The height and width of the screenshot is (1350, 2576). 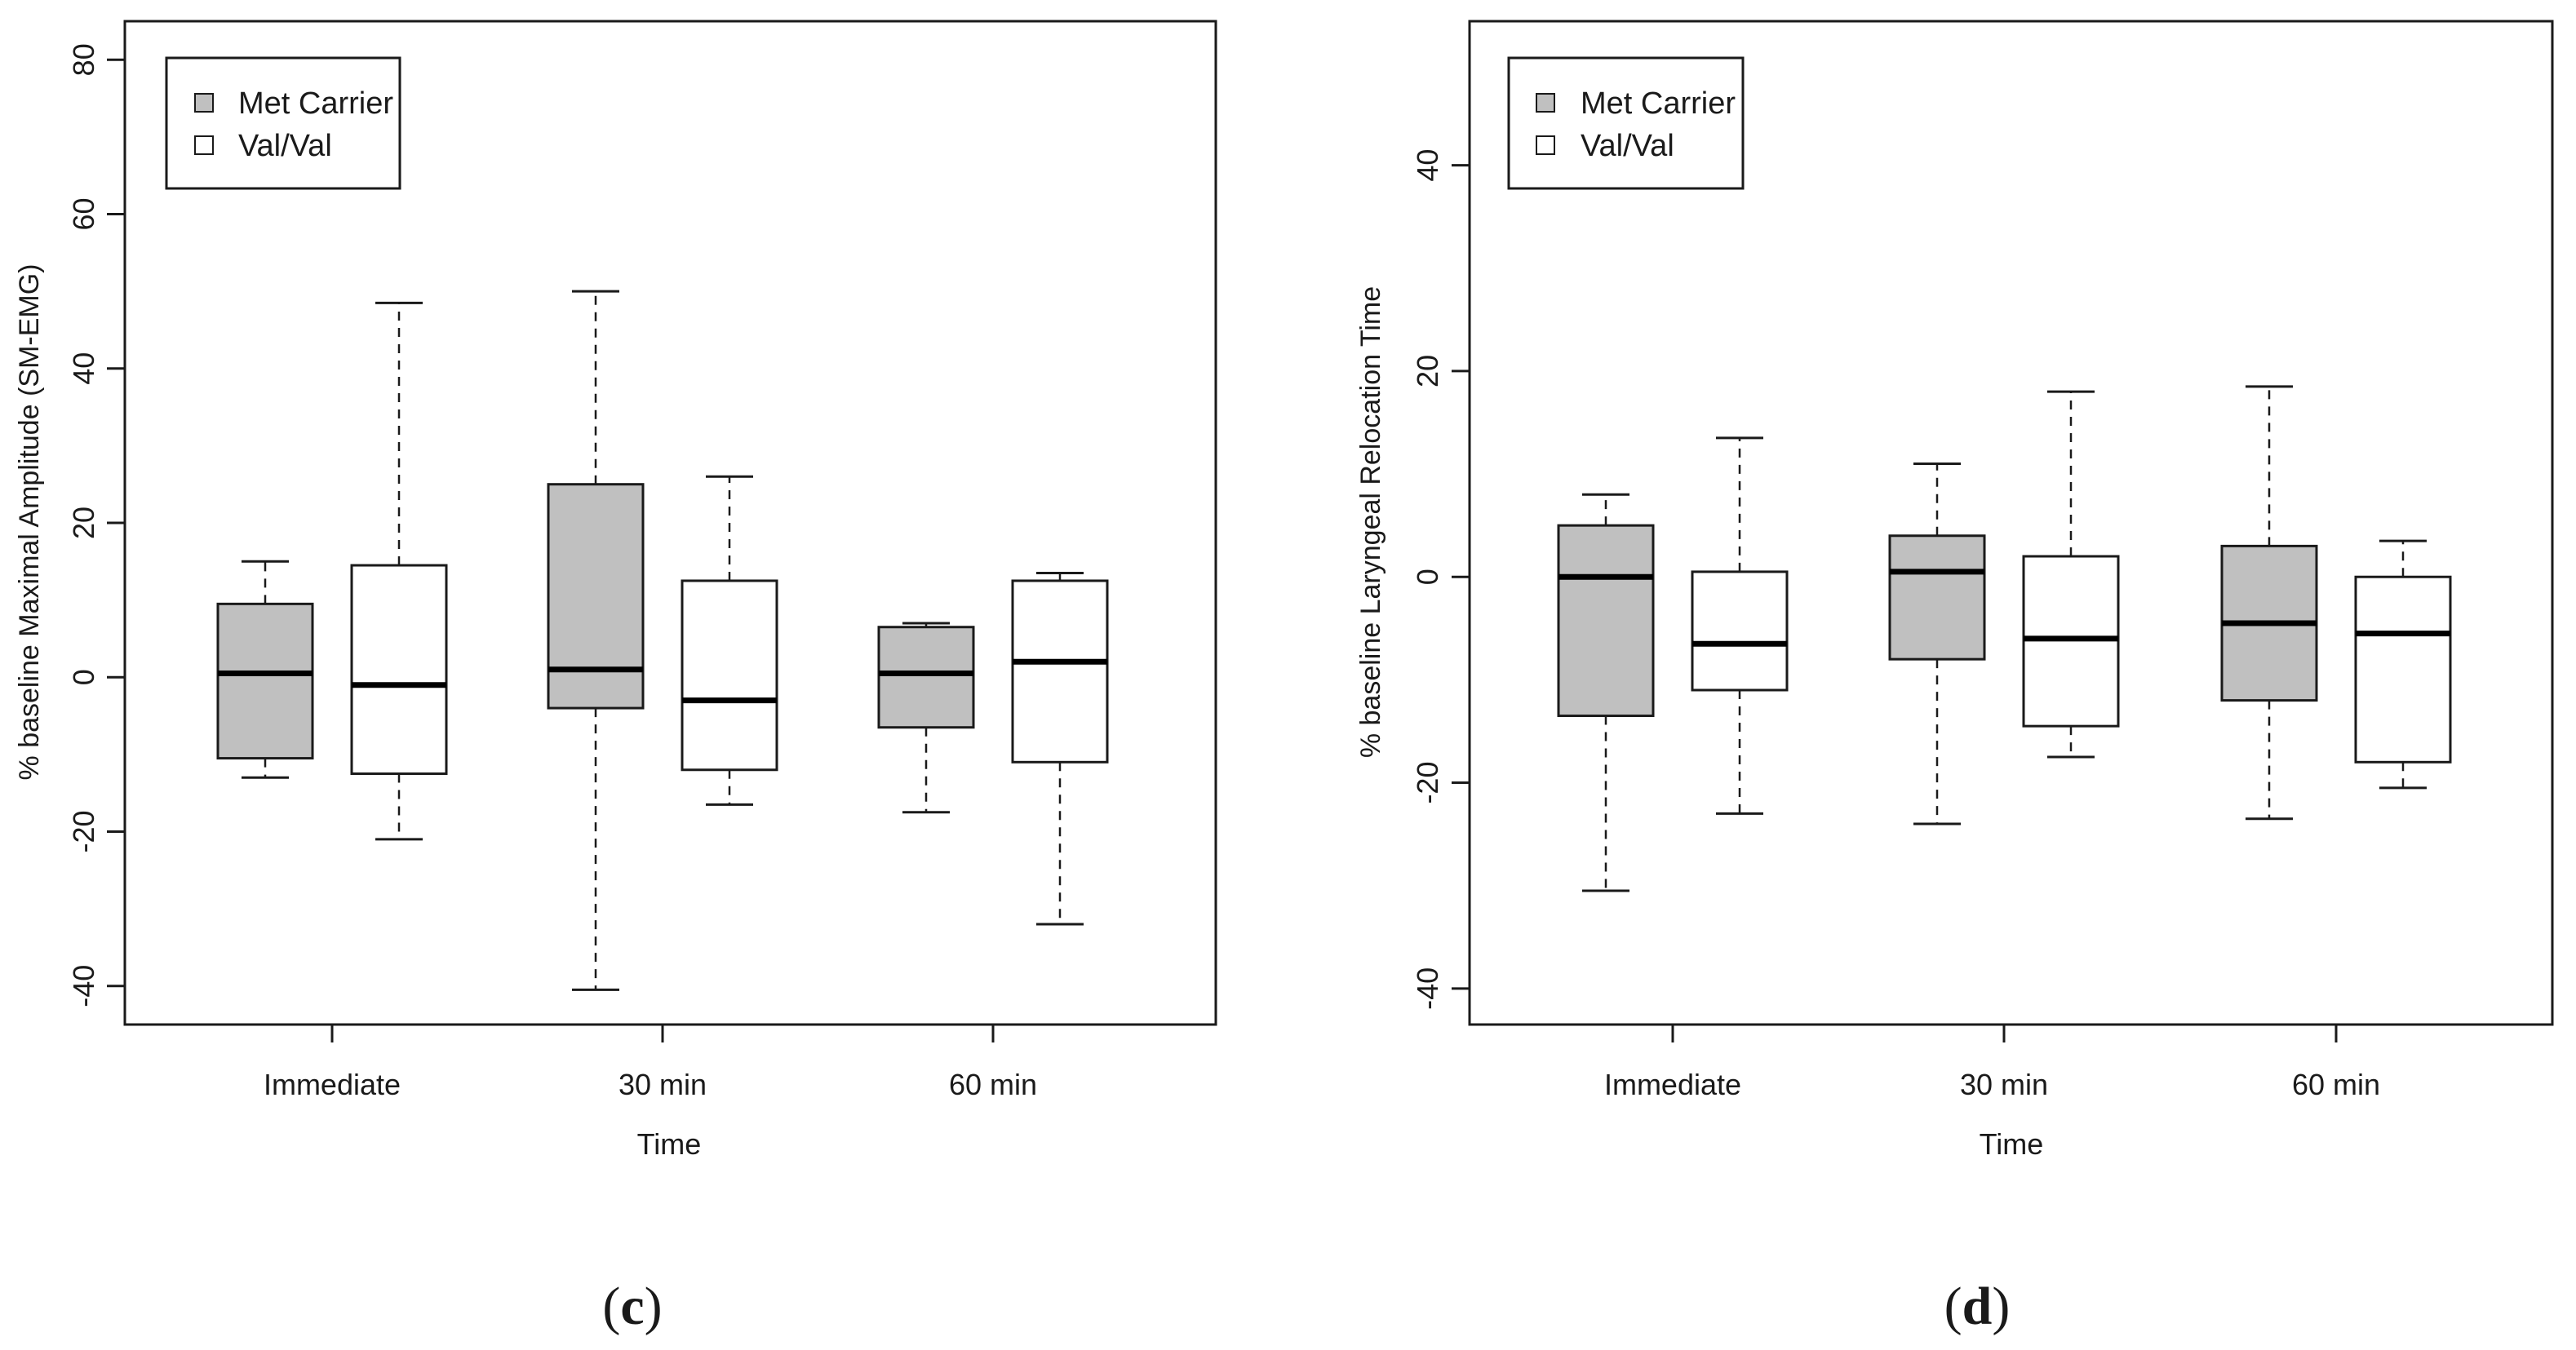 I want to click on y-axis: -40 -20 0 20 40, so click(x=1440, y=579).